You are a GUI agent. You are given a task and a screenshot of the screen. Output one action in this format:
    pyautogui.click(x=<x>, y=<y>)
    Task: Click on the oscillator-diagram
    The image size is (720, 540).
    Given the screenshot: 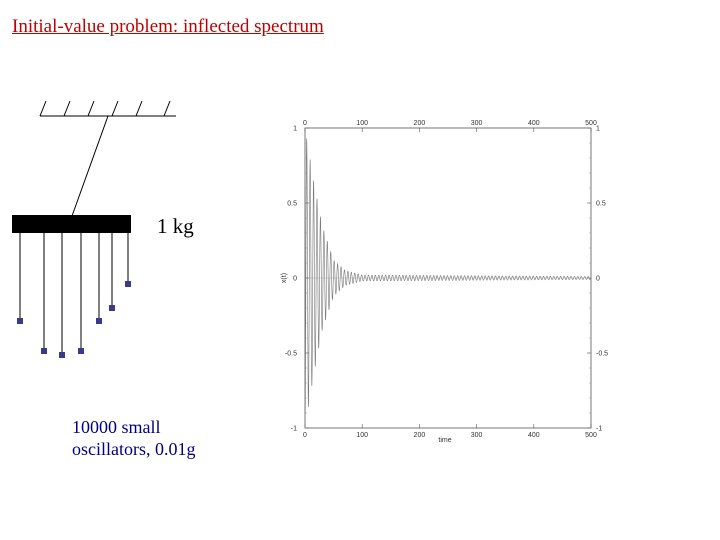 What is the action you would take?
    pyautogui.click(x=94, y=229)
    